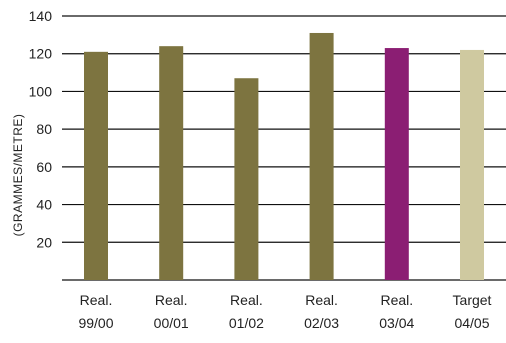 This screenshot has width=506, height=343. Describe the element at coordinates (171, 323) in the screenshot. I see `x-category-label-line2: 00/01` at that location.